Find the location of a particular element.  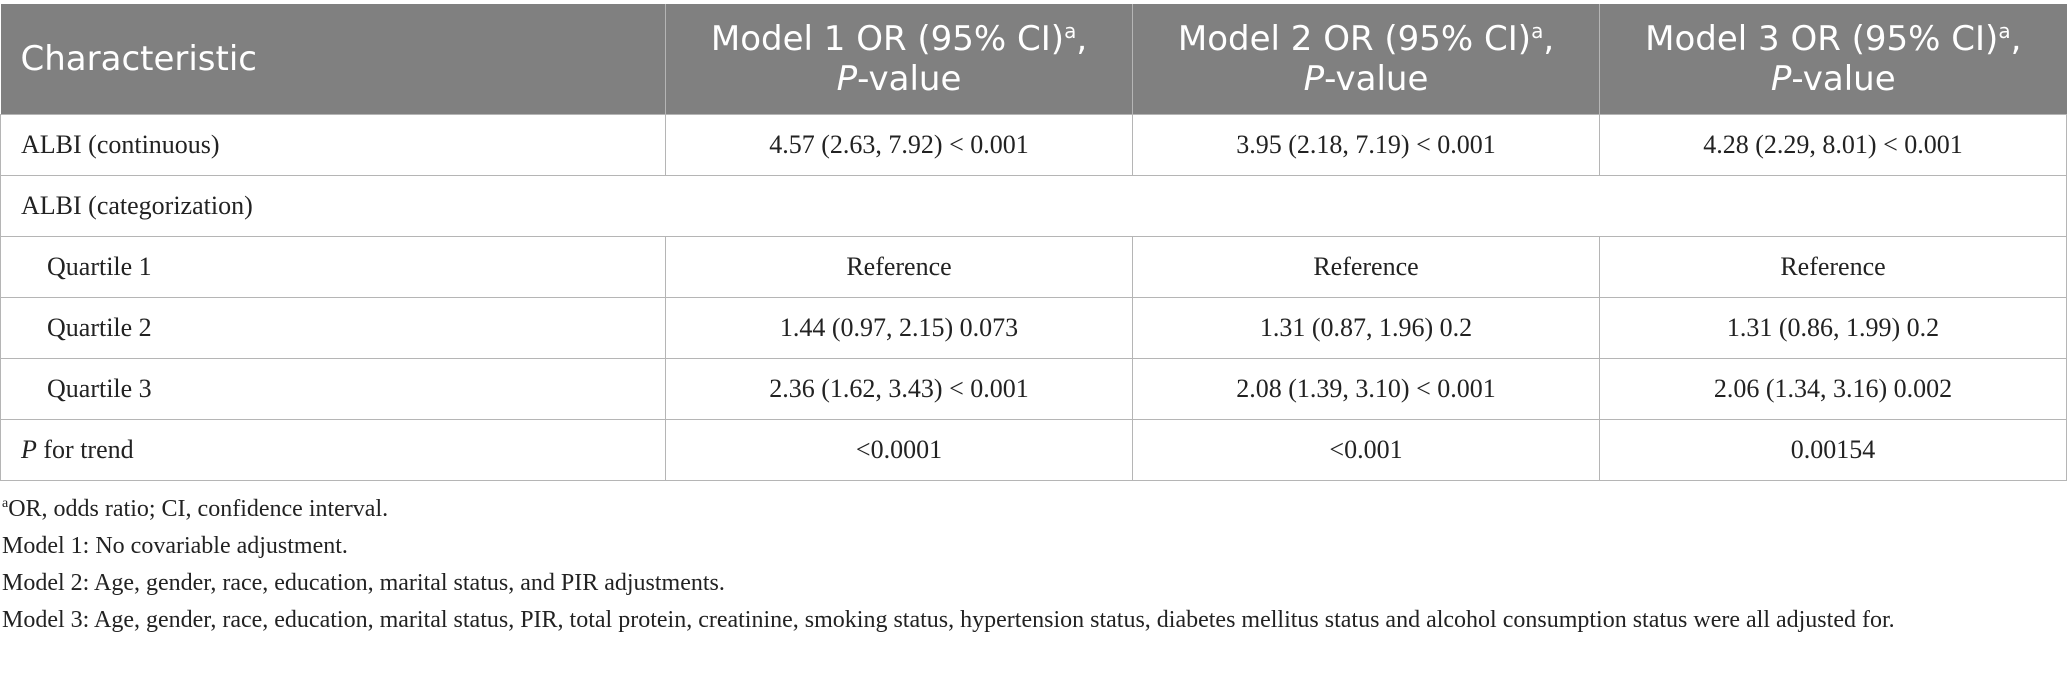

table-row-p-for-trend: P for trend <0.0001 <0.001 0.00154 is located at coordinates (1033, 449).